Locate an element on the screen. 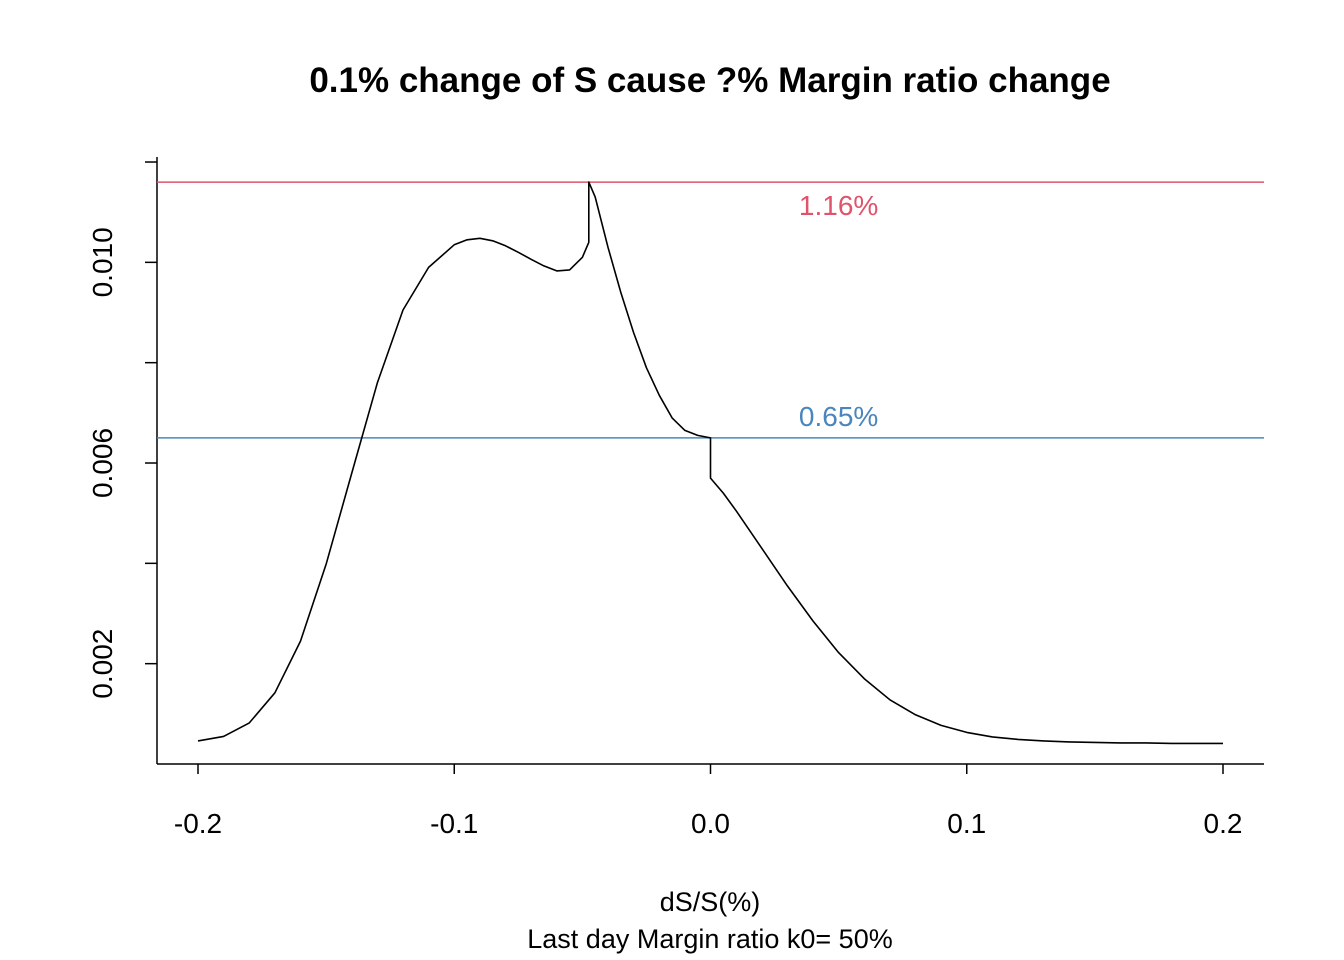 This screenshot has height=960, width=1344. x-tick-label: 0.0 is located at coordinates (710, 823).